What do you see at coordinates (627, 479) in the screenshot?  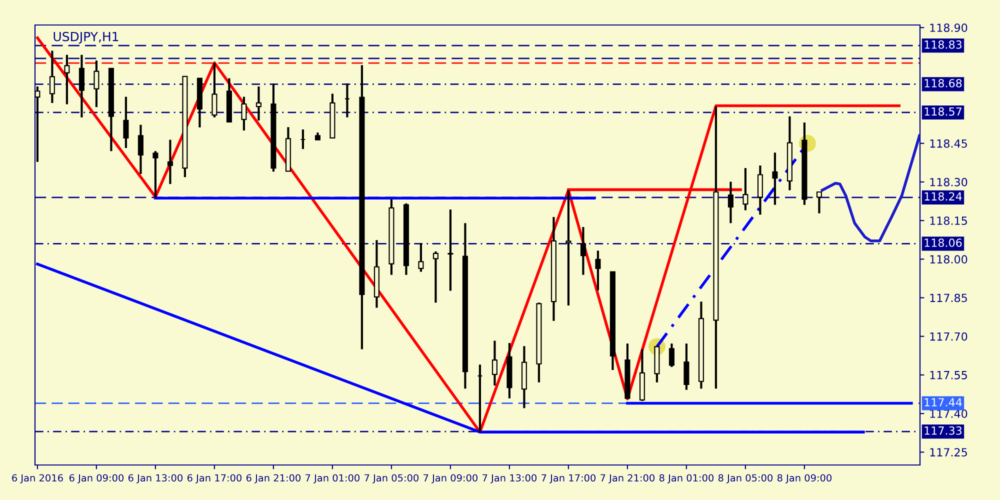 I see `x-tick-label: 7 Jan 21:00` at bounding box center [627, 479].